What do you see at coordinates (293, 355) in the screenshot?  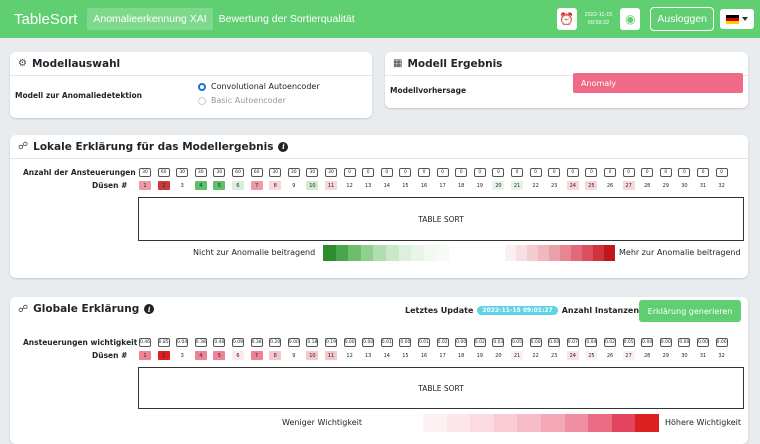 I see `nozzle-cell: 9` at bounding box center [293, 355].